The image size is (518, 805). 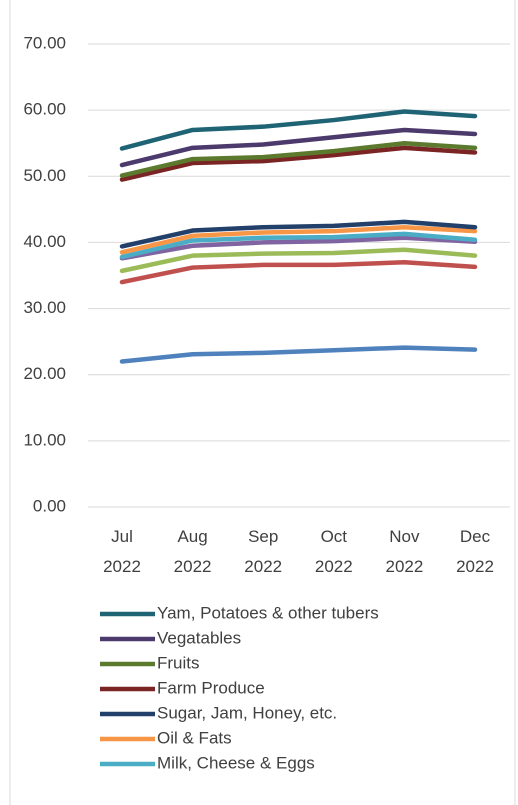 I want to click on legend-label: Fruits, so click(x=178, y=662).